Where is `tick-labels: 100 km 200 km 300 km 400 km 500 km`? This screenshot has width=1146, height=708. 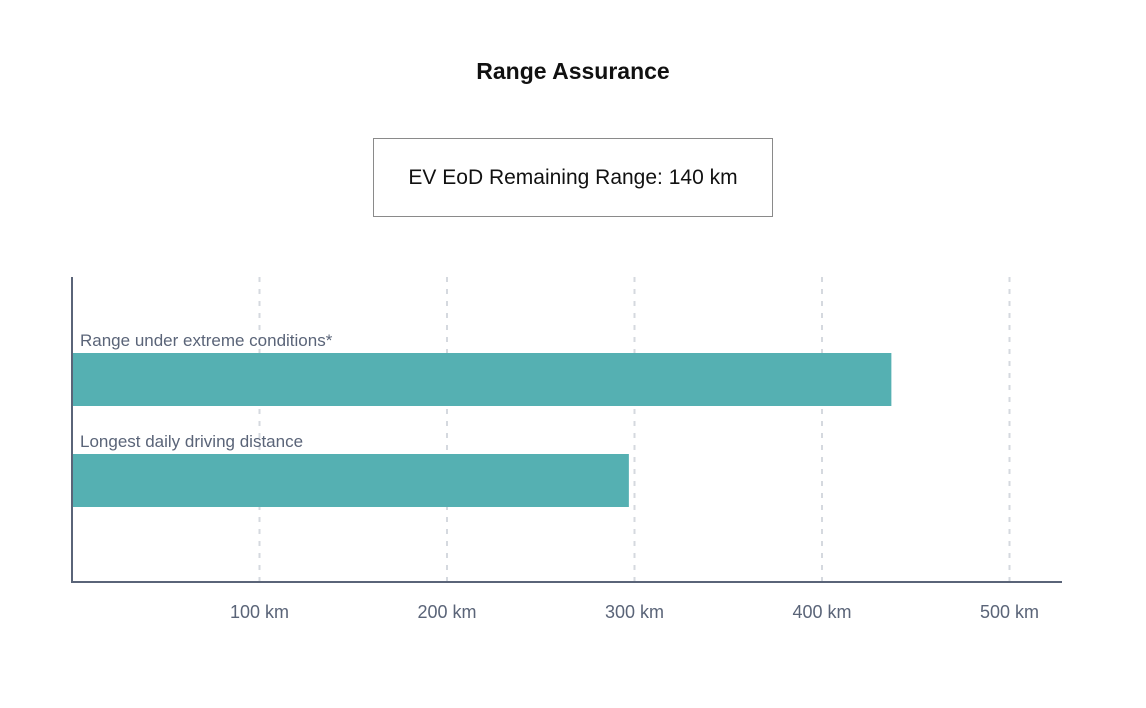
tick-labels: 100 km 200 km 300 km 400 km 500 km is located at coordinates (634, 612).